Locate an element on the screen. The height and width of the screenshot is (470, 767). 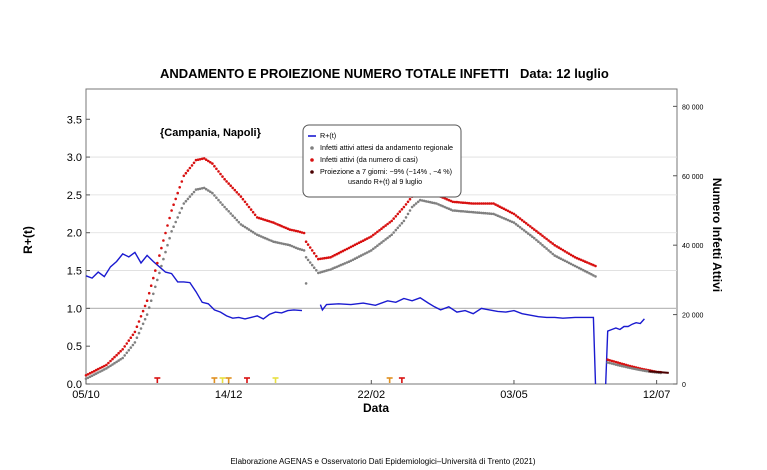
legend-item: R+(t) is located at coordinates (322, 135).